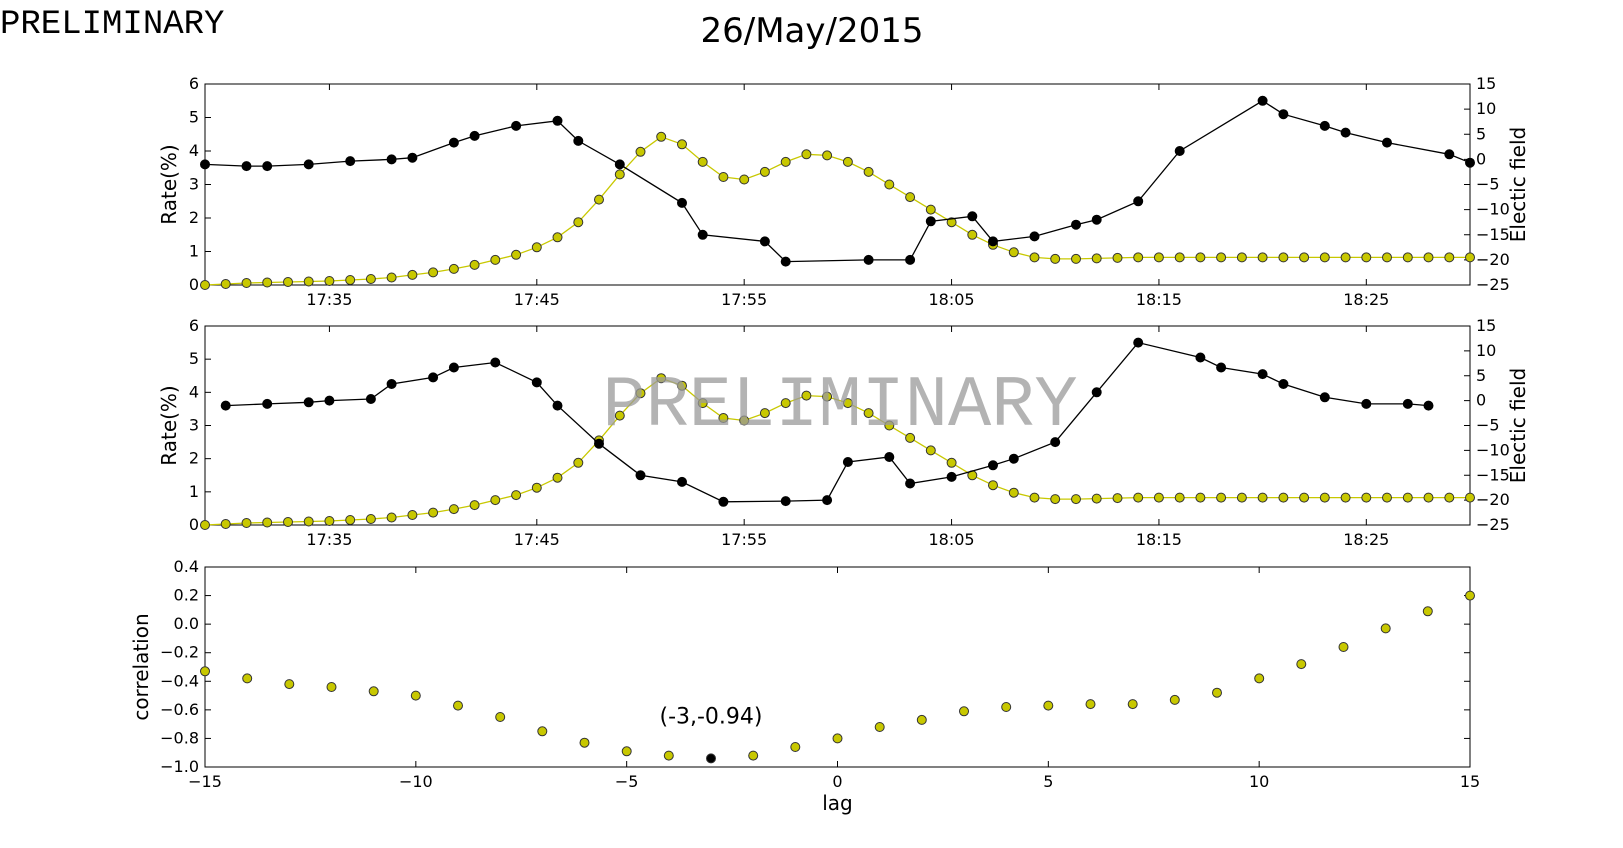  Describe the element at coordinates (1493, 259) in the screenshot. I see `y2-tick-label: −20` at that location.